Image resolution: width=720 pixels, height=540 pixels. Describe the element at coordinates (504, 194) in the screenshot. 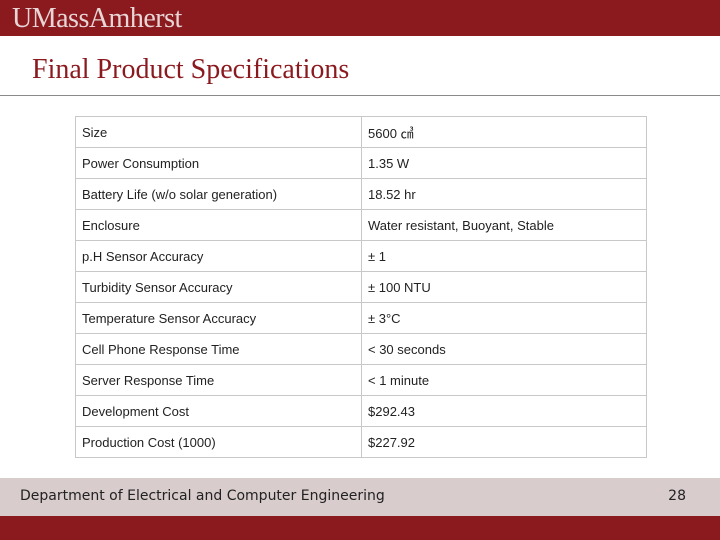

I see `spec-value: 18.52 hr` at that location.